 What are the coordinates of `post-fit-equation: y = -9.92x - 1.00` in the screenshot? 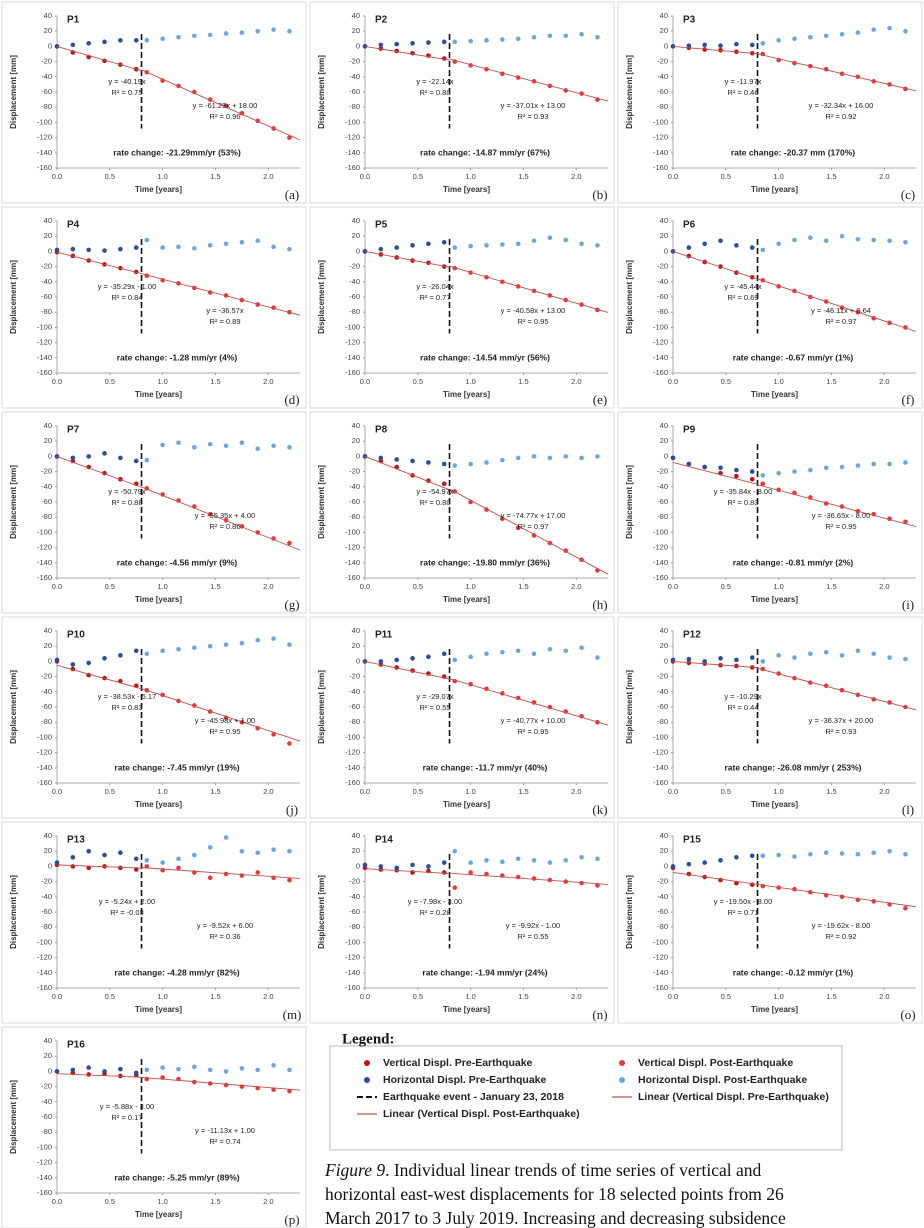 It's located at (533, 925).